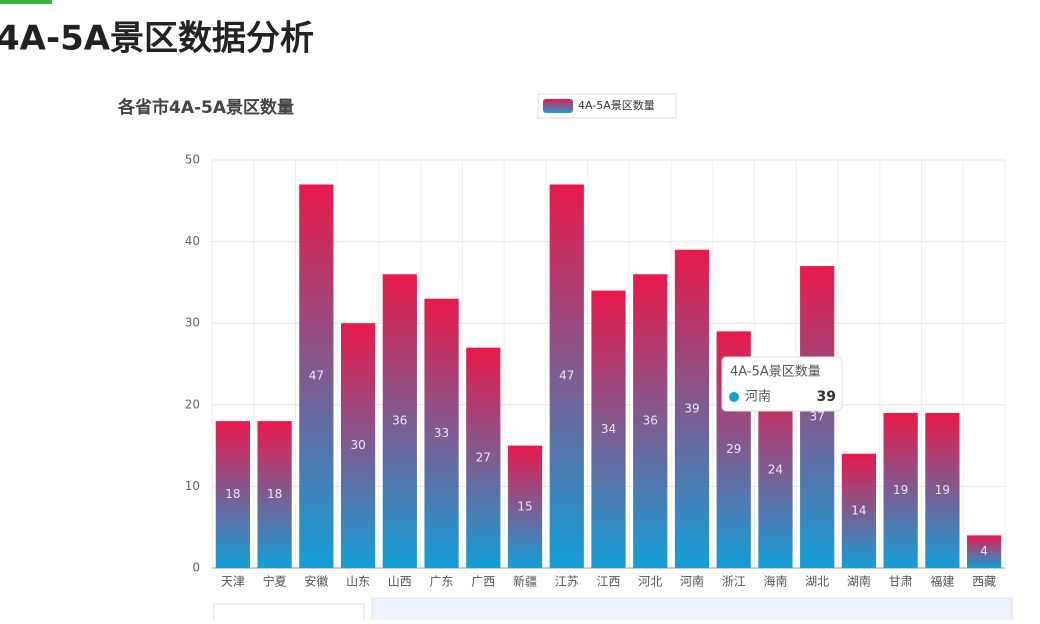  Describe the element at coordinates (782, 384) in the screenshot. I see `tooltip-box` at that location.